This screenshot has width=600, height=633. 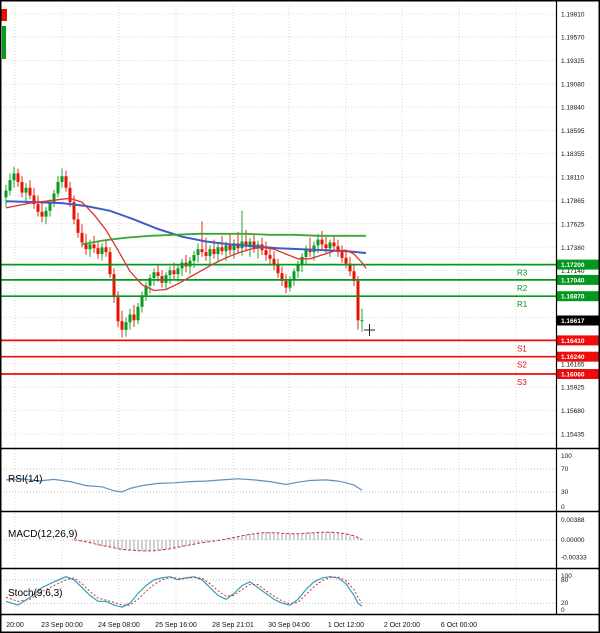 I want to click on time-label: 6 Oct 00:00, so click(x=459, y=625).